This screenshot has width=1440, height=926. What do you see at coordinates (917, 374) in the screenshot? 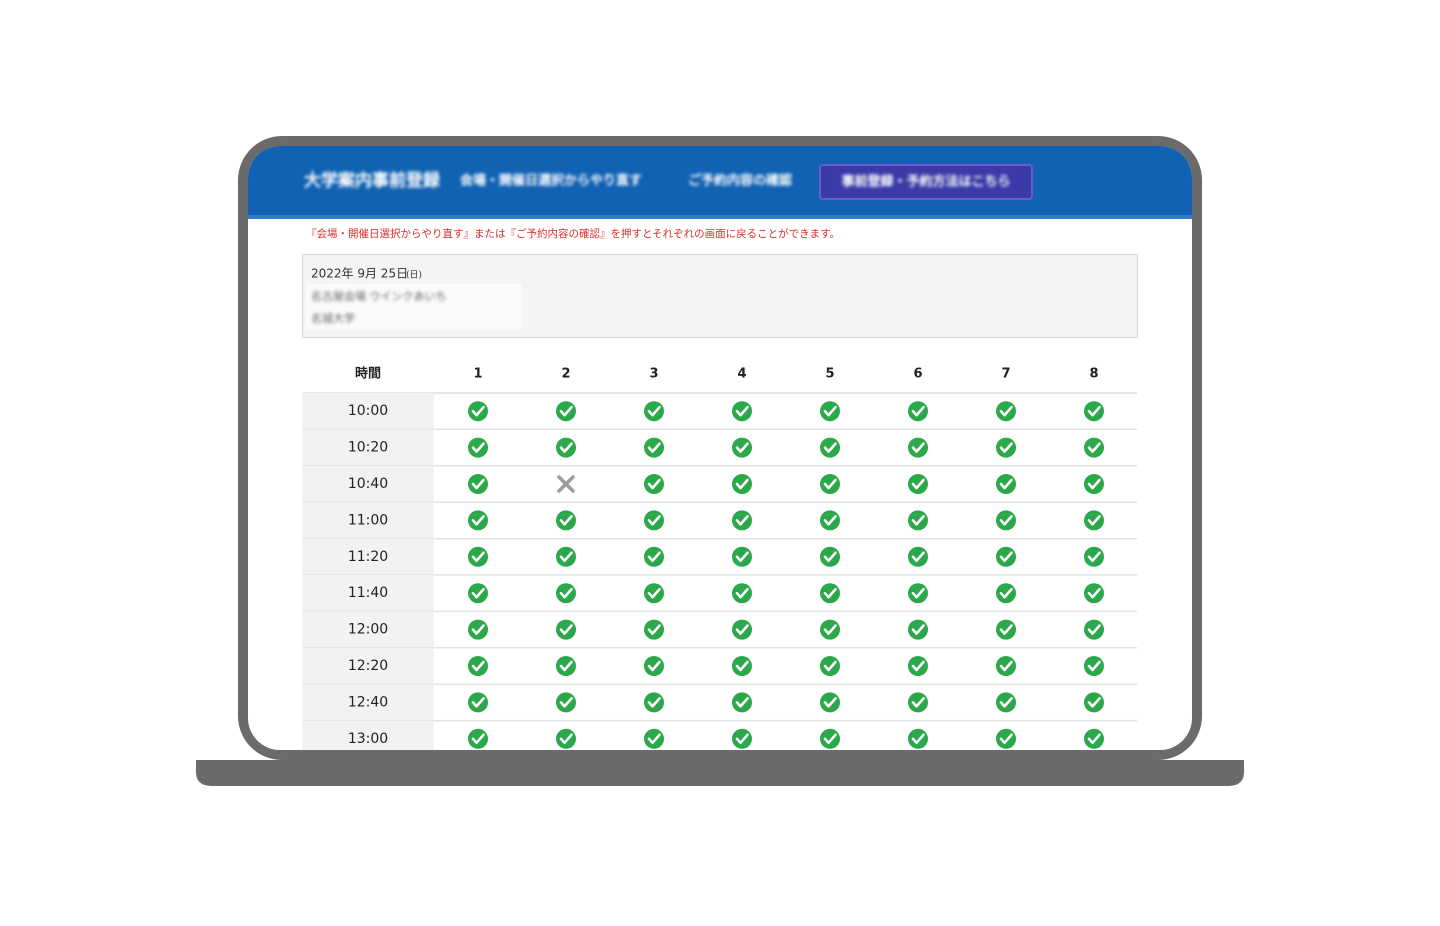
I see `column-header: 6` at bounding box center [917, 374].